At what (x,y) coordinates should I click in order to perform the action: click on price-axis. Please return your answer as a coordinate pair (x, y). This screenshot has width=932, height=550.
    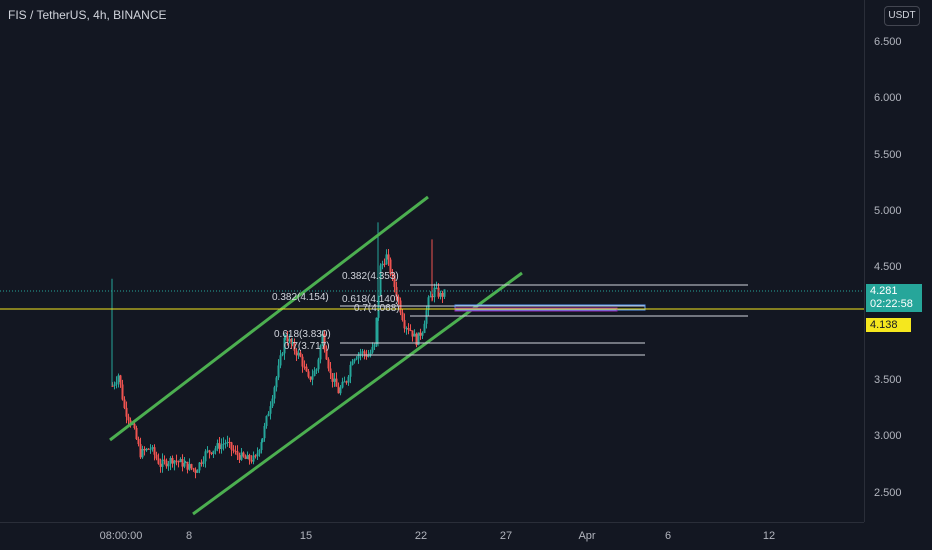
    Looking at the image, I should click on (898, 261).